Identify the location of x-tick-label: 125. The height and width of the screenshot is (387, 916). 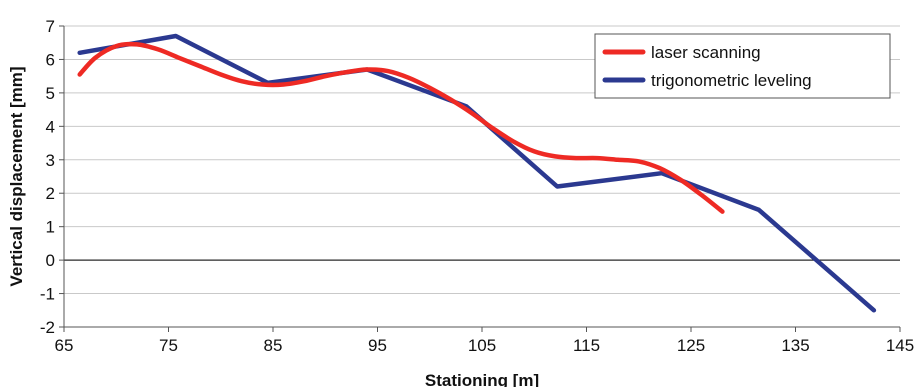
(691, 345).